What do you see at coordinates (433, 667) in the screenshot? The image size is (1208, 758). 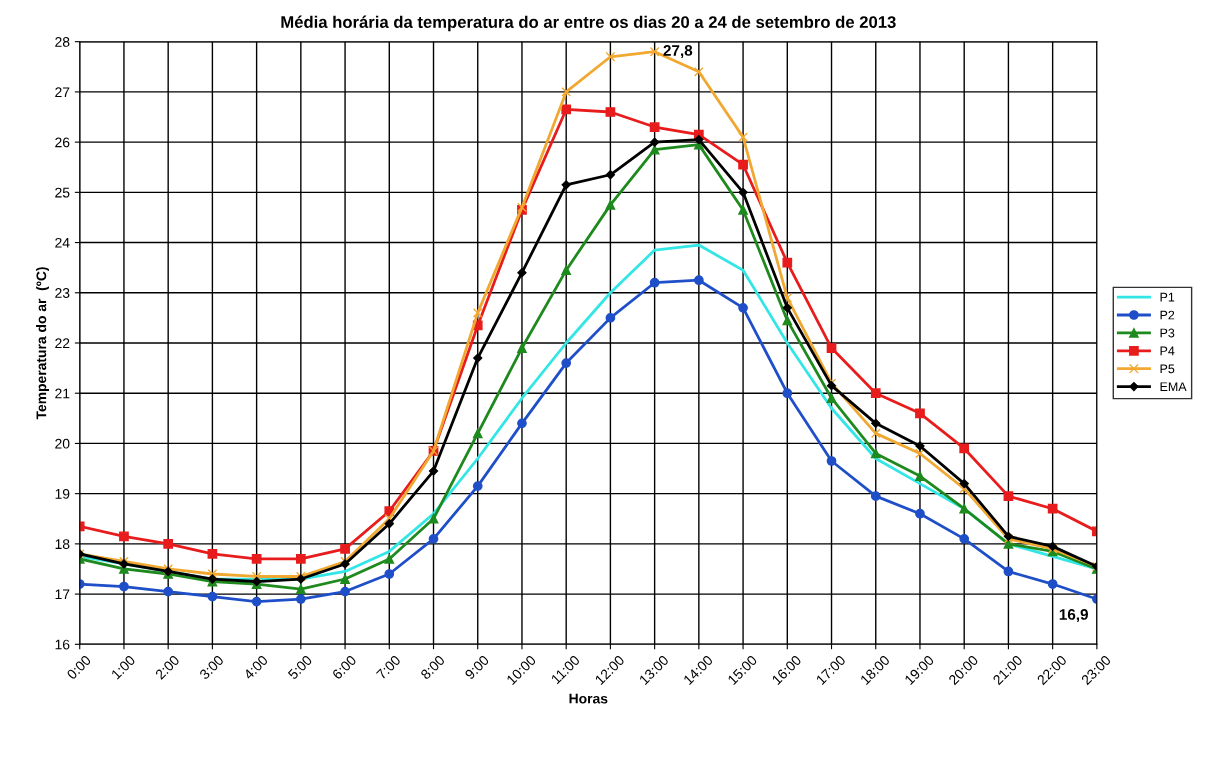 I see `x-tick-label: 8:00` at bounding box center [433, 667].